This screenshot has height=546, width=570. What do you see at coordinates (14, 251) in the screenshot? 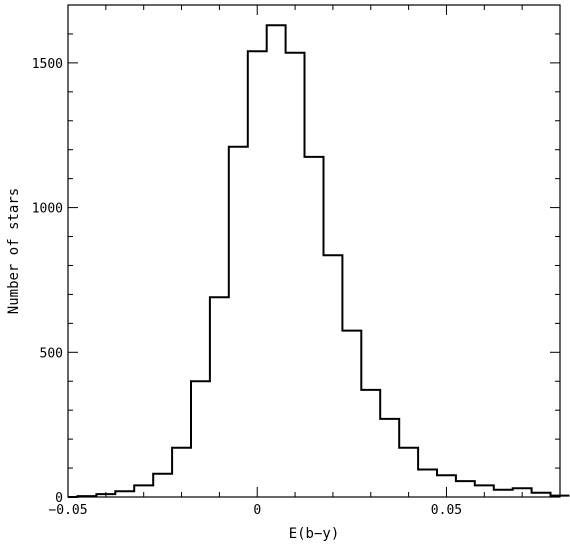
I see `y-axis-title: Number of stars` at bounding box center [14, 251].